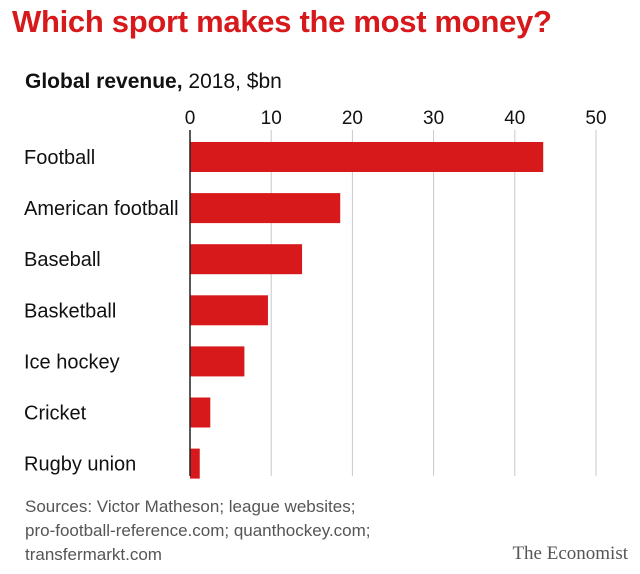  What do you see at coordinates (59, 158) in the screenshot?
I see `category-label: Football` at bounding box center [59, 158].